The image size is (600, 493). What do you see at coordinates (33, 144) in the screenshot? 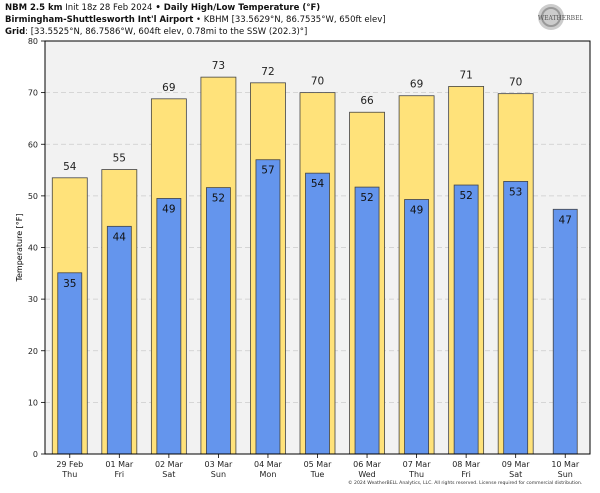
I see `y-tick-label: 60` at bounding box center [33, 144].